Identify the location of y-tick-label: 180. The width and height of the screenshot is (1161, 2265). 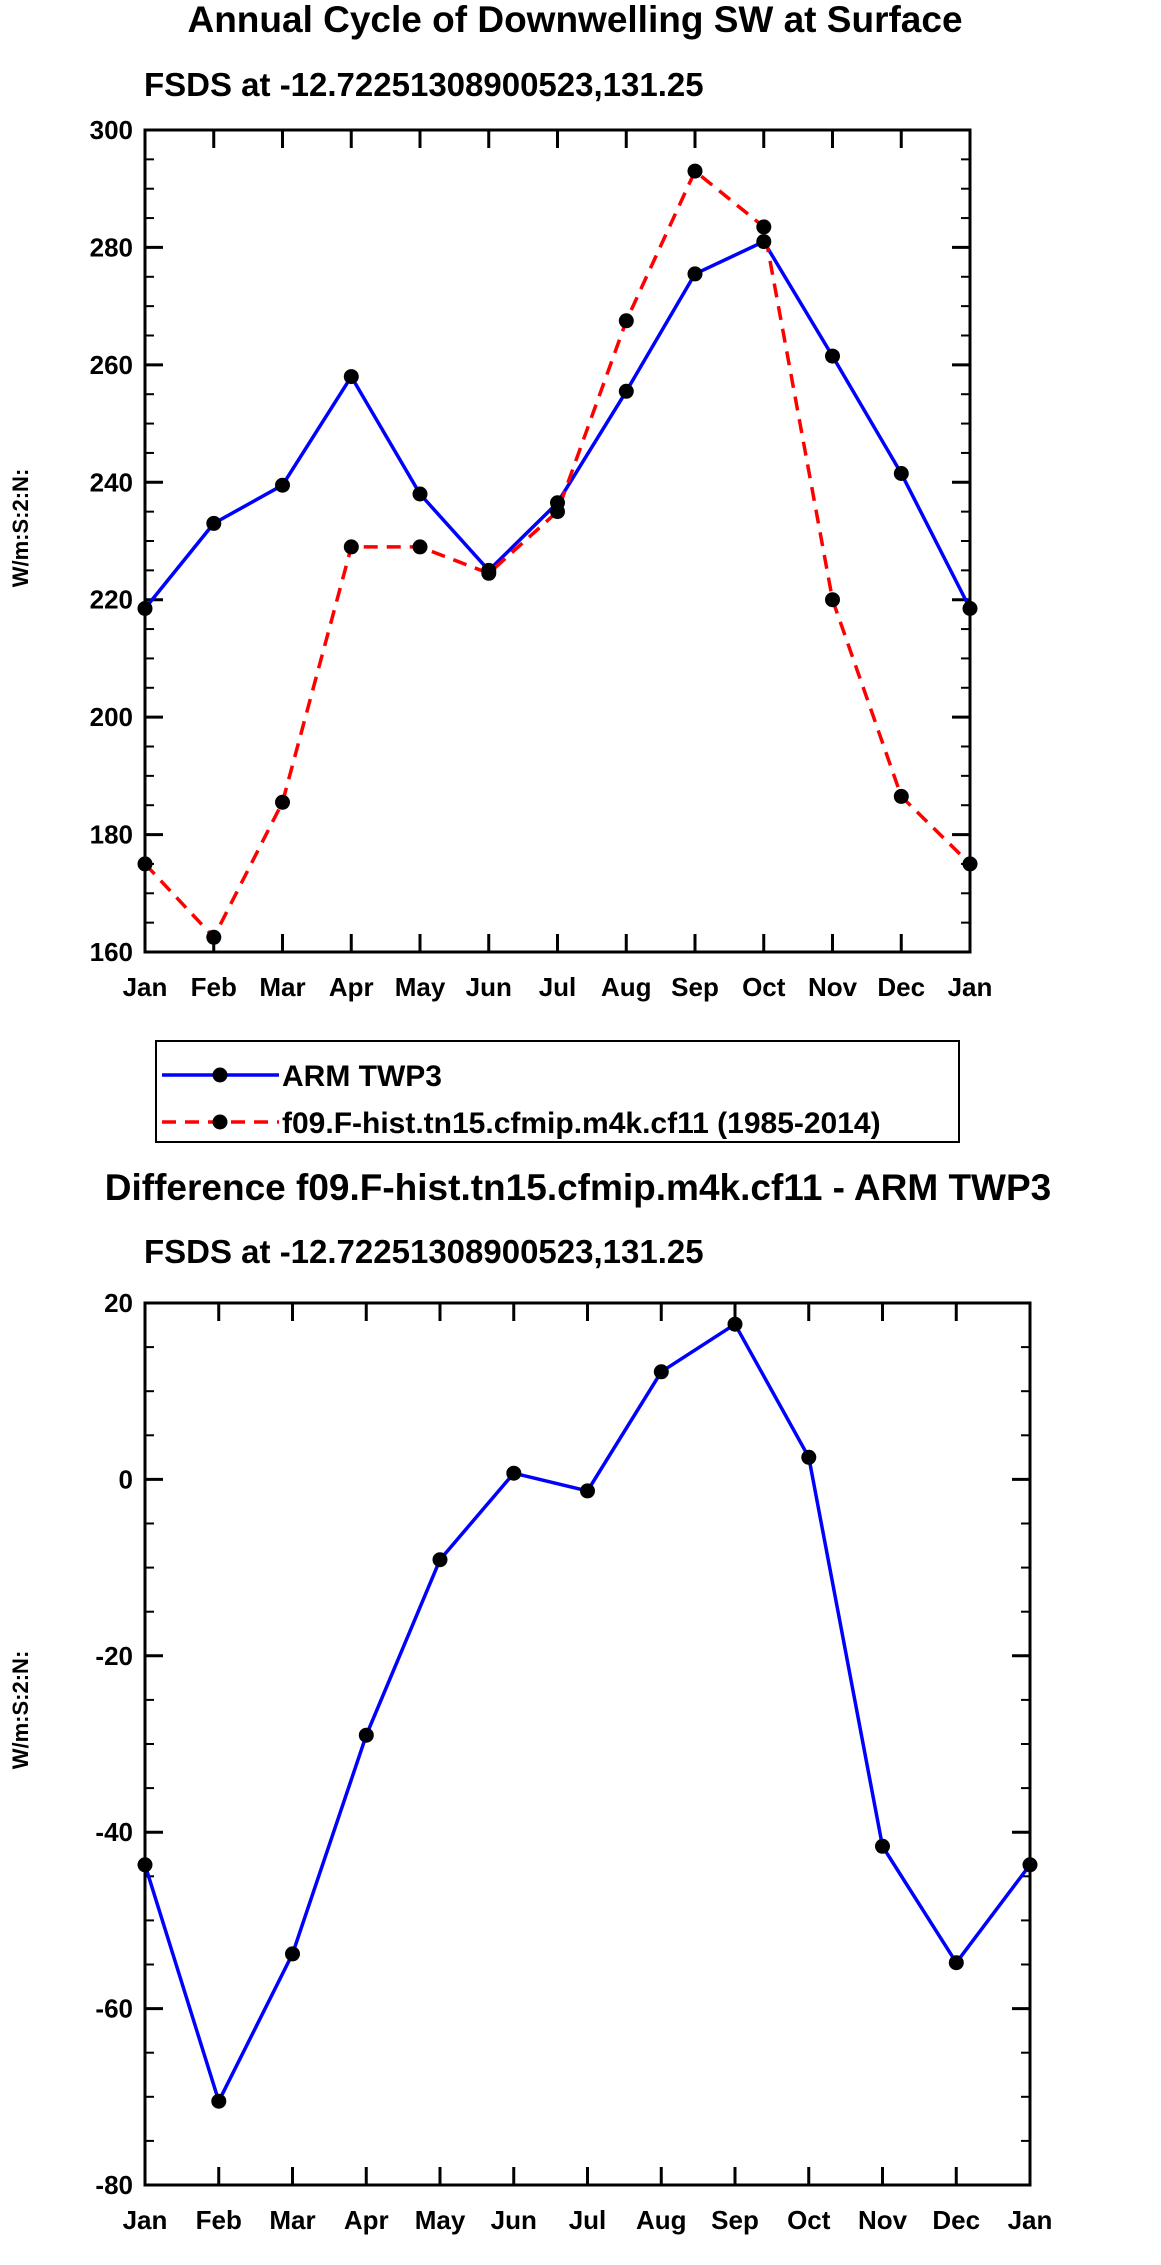
(111, 835).